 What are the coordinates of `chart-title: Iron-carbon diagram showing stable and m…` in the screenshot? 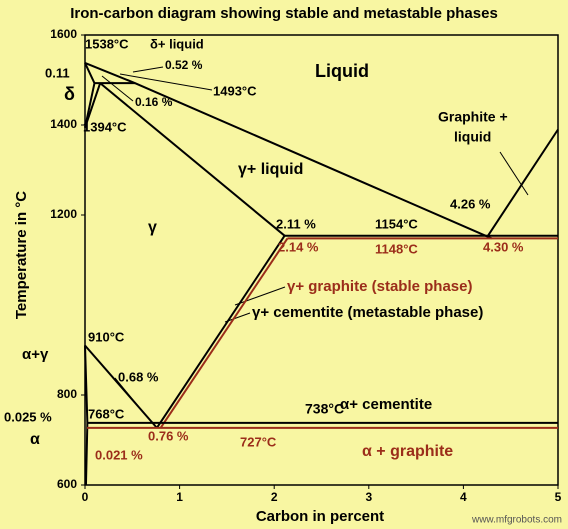 It's located at (284, 13).